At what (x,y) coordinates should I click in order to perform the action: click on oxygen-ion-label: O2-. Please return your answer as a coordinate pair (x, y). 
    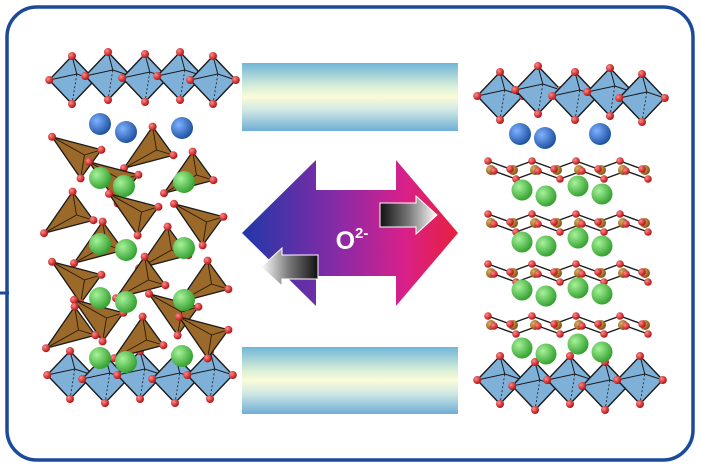
    Looking at the image, I should click on (352, 240).